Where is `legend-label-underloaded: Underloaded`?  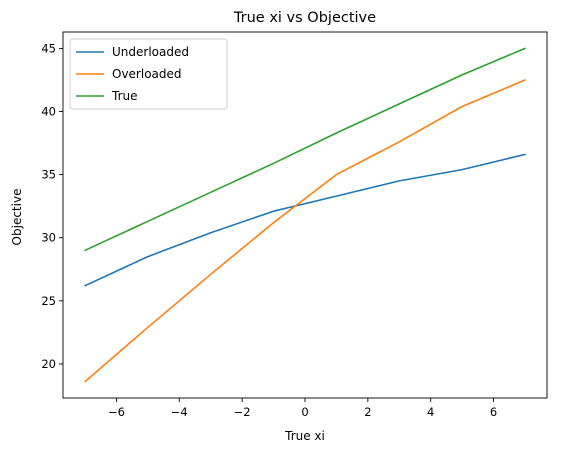
legend-label-underloaded: Underloaded is located at coordinates (150, 52).